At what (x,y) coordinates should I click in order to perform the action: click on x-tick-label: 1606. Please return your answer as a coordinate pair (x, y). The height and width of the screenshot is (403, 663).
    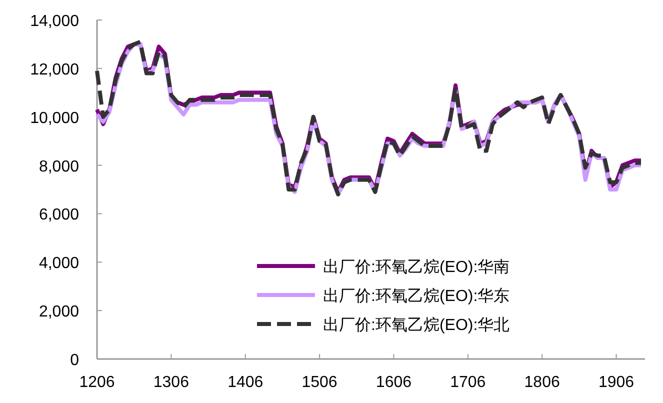
    Looking at the image, I should click on (394, 382).